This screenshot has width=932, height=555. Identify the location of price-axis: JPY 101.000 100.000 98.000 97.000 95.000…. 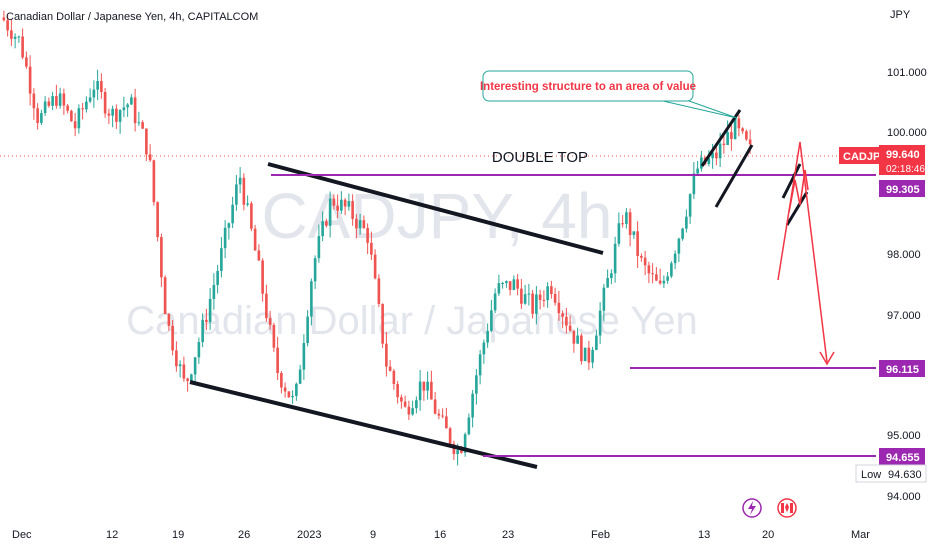
(907, 256).